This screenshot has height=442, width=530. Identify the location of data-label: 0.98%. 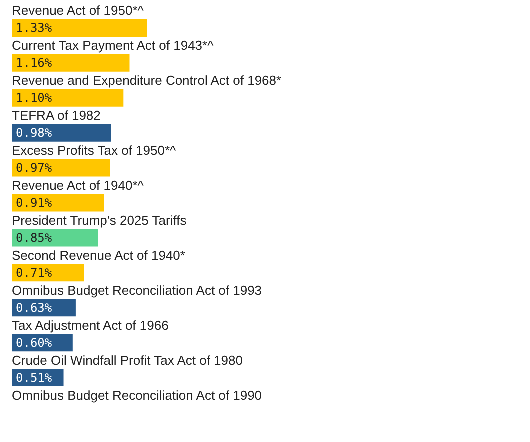
(34, 133).